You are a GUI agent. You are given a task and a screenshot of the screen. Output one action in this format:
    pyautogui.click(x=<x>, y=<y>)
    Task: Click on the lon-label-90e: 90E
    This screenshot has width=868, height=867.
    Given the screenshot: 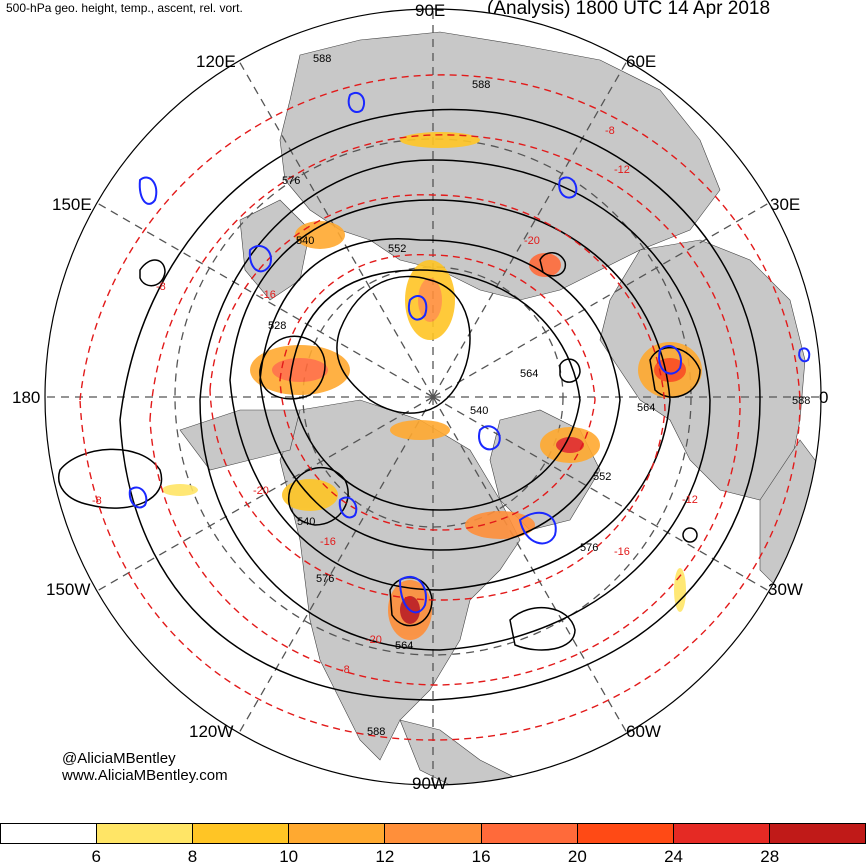 What is the action you would take?
    pyautogui.click(x=430, y=10)
    